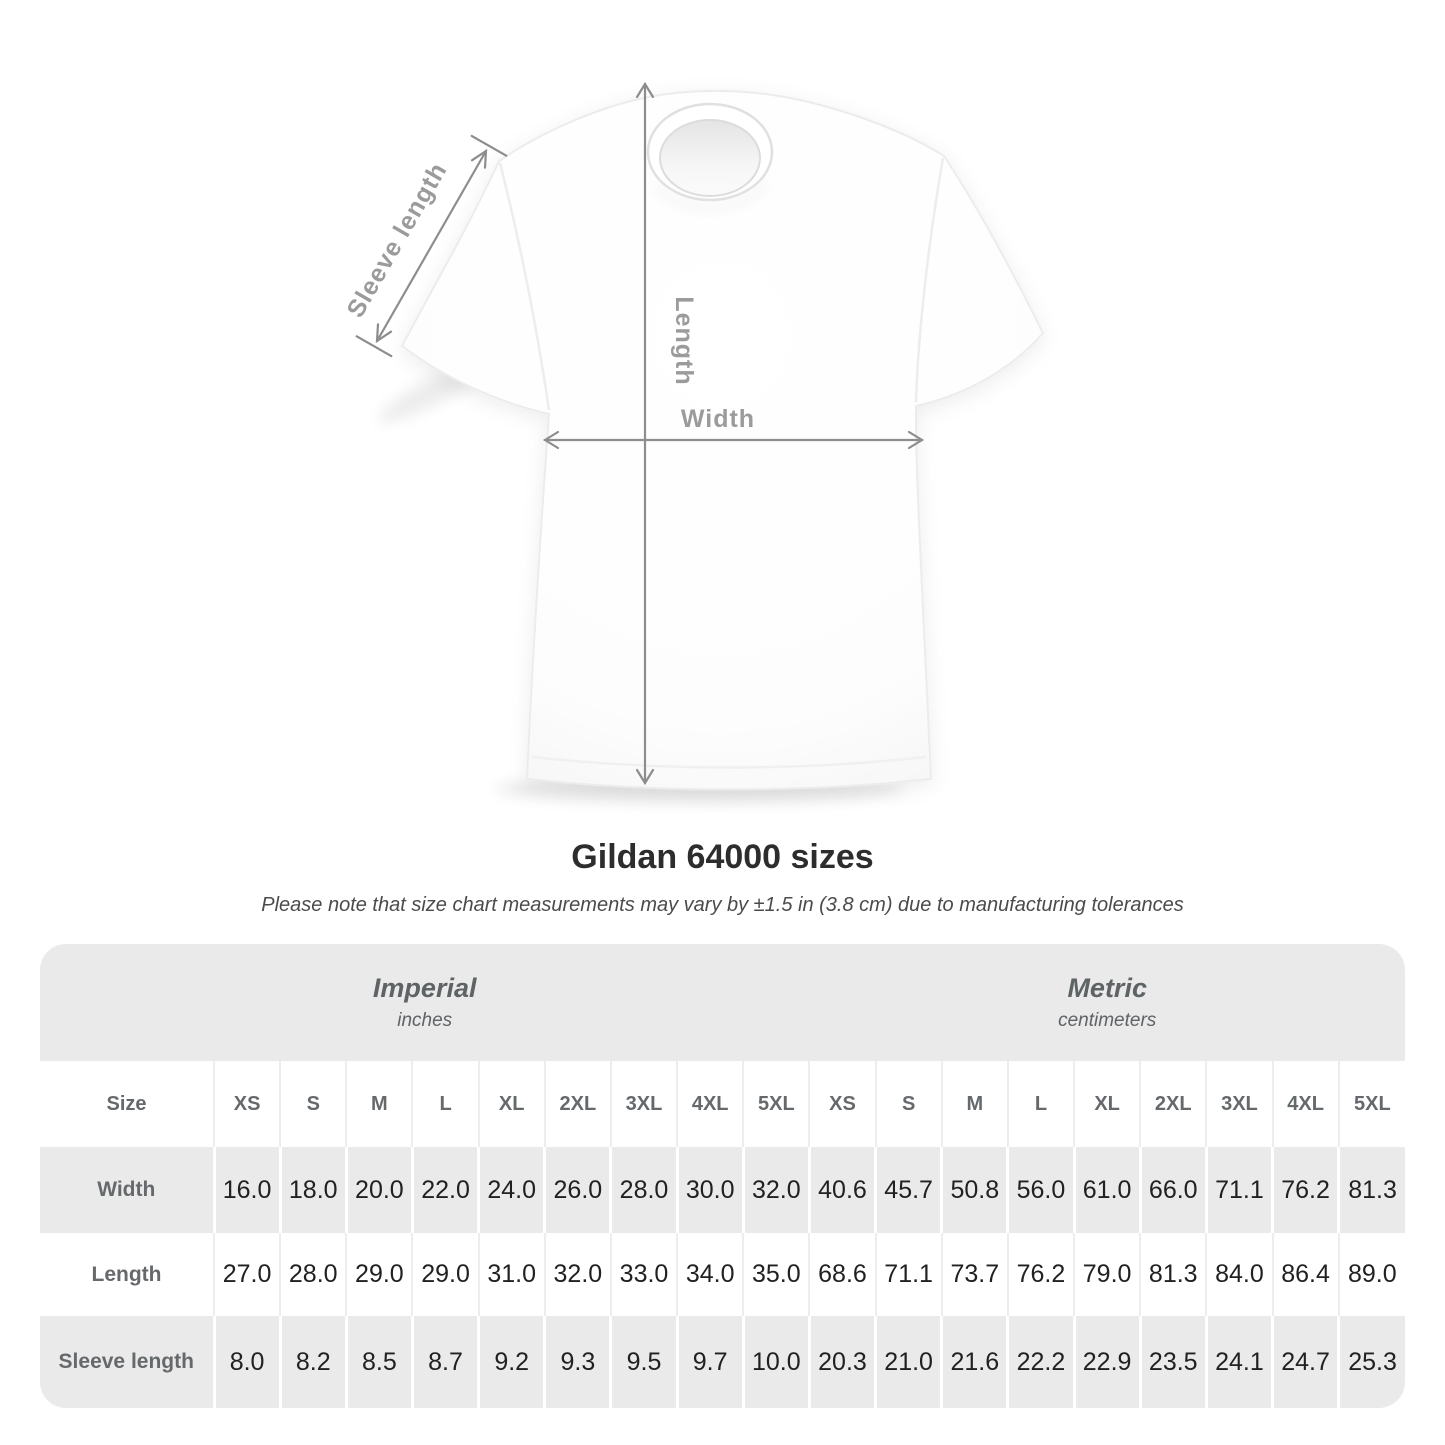 The width and height of the screenshot is (1445, 1445). I want to click on cell-width-metric-s: 45.7, so click(908, 1190).